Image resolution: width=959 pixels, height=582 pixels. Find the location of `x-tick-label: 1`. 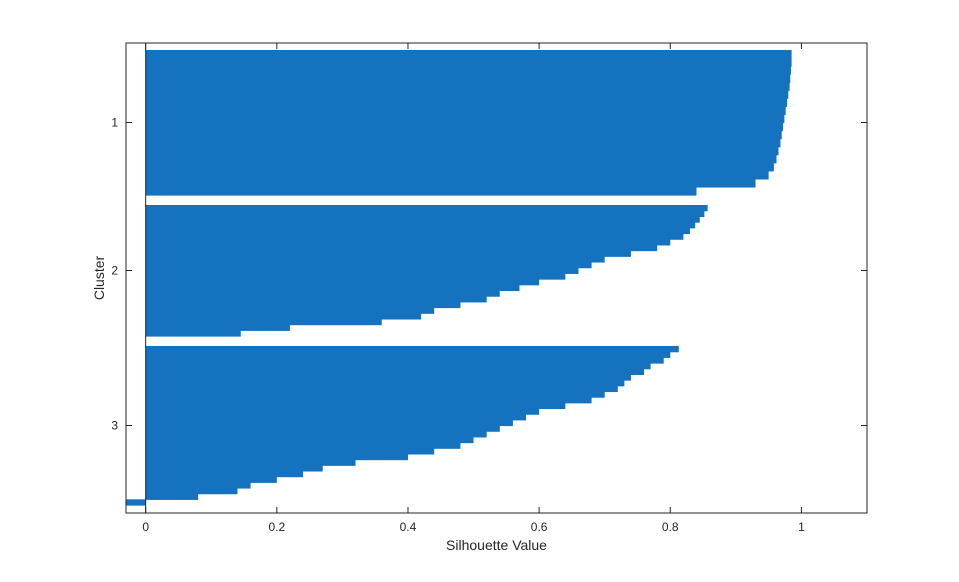

x-tick-label: 1 is located at coordinates (801, 527).